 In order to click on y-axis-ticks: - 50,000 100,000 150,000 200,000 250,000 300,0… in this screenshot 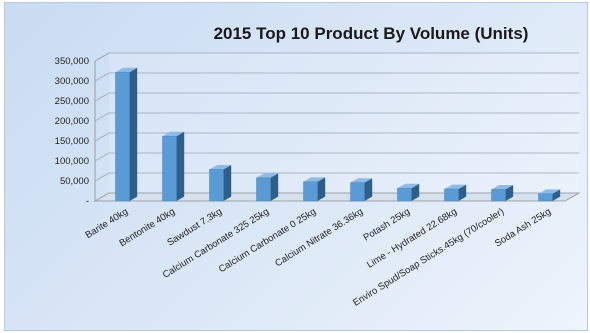, I will do `click(72, 131)`.